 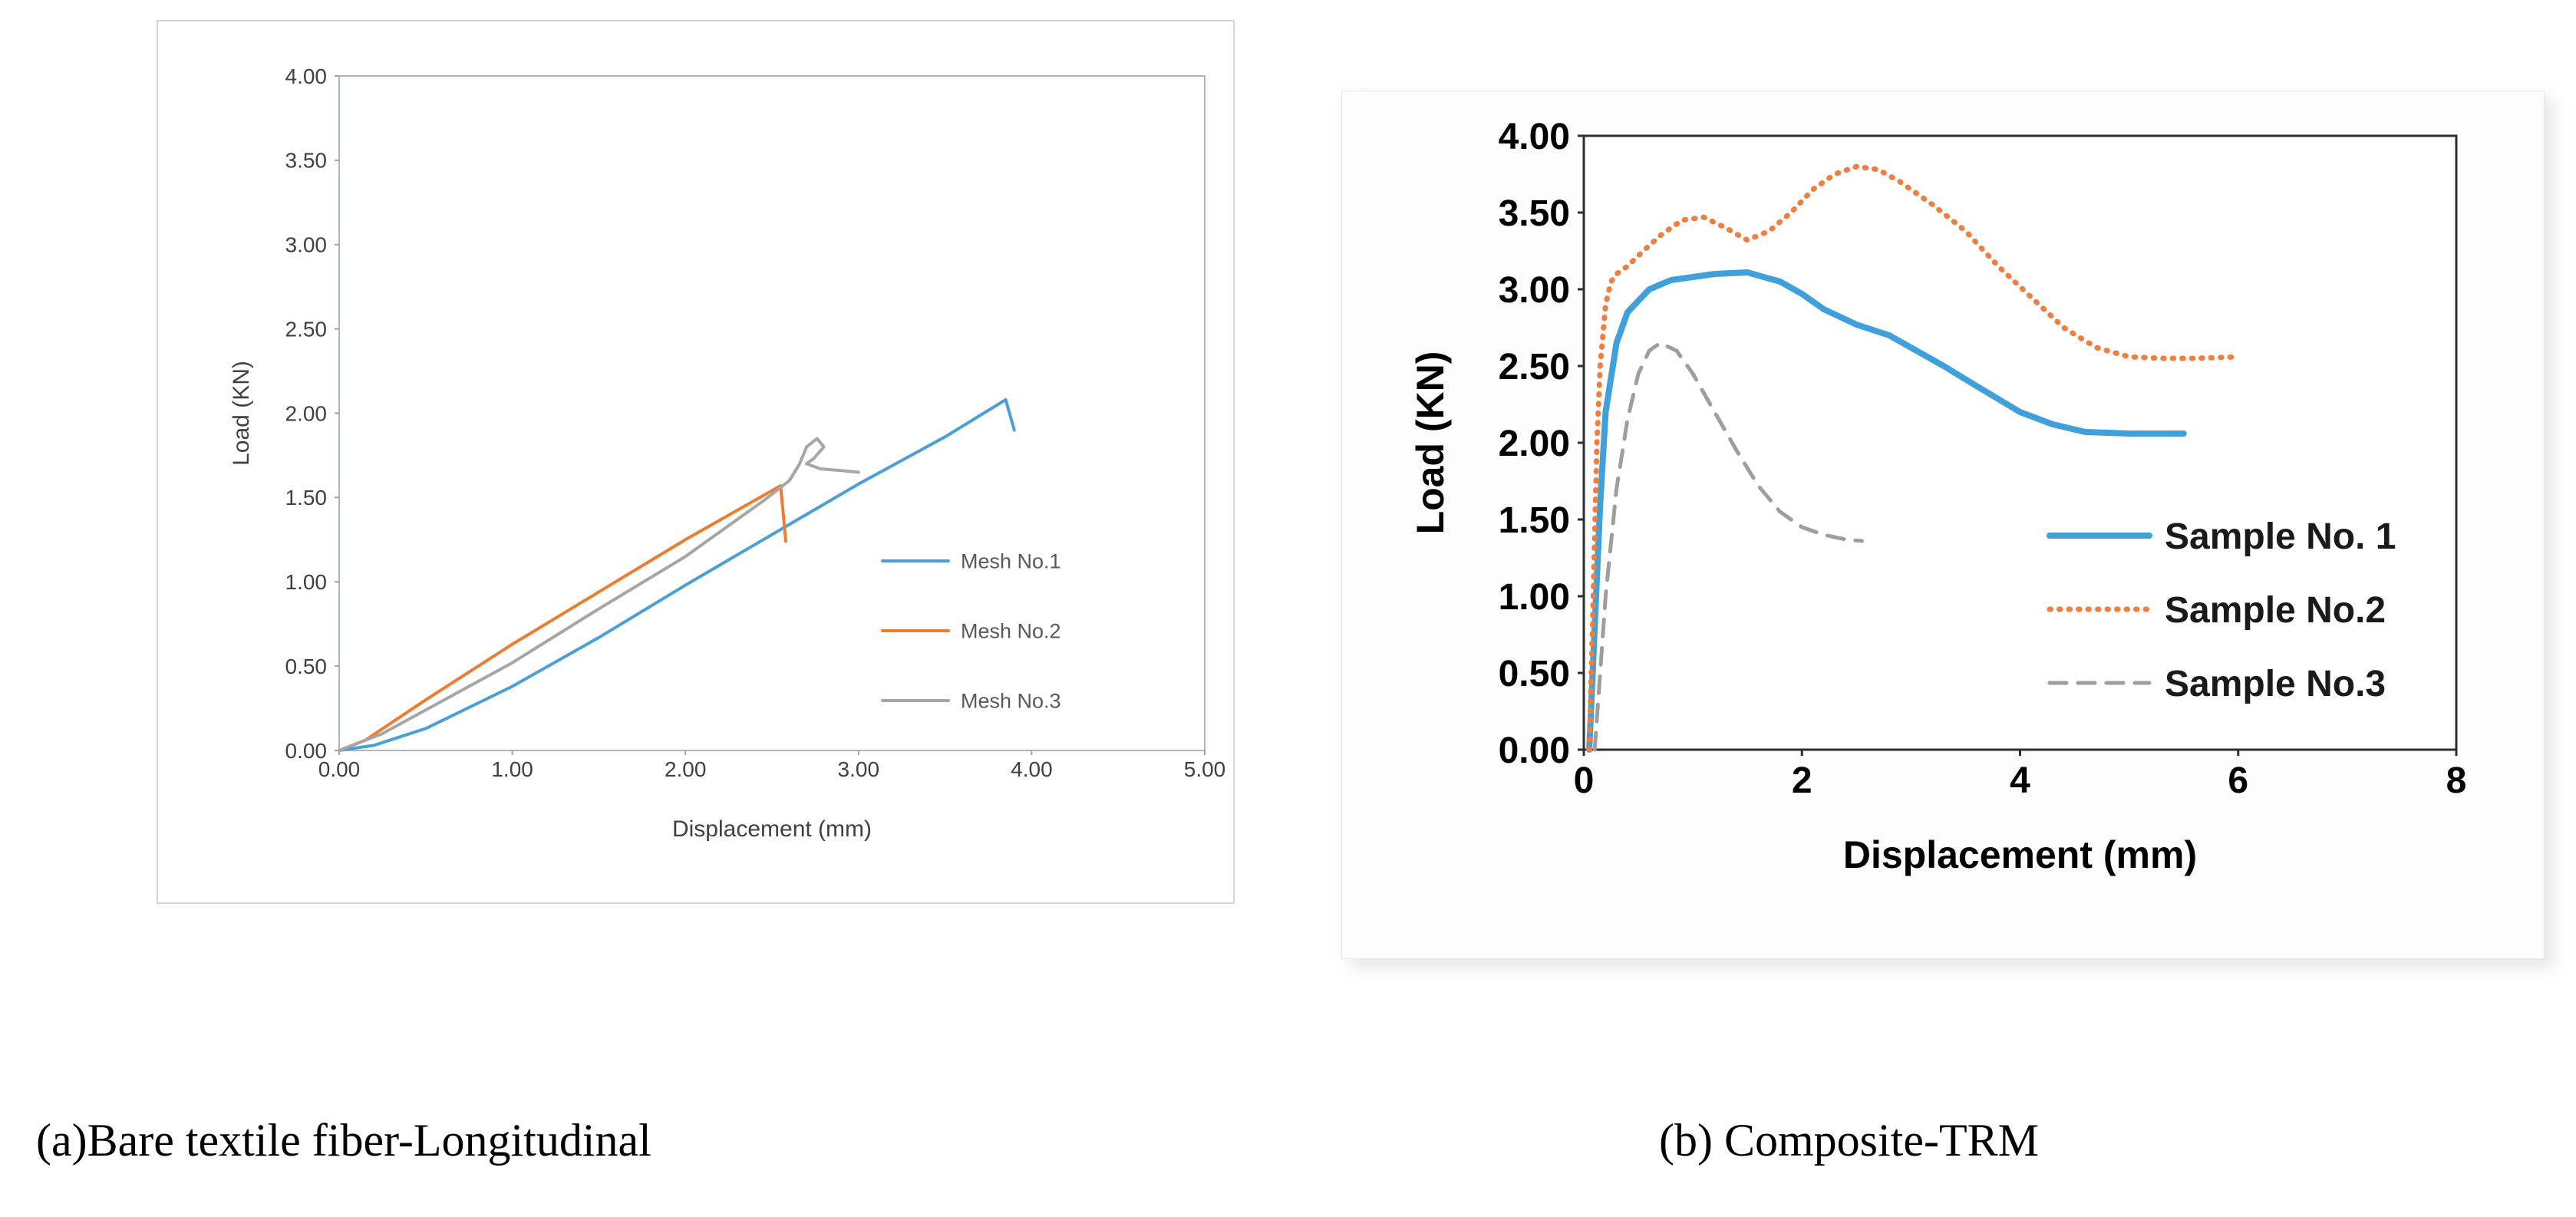 What do you see at coordinates (2456, 780) in the screenshot?
I see `svg-text: 8` at bounding box center [2456, 780].